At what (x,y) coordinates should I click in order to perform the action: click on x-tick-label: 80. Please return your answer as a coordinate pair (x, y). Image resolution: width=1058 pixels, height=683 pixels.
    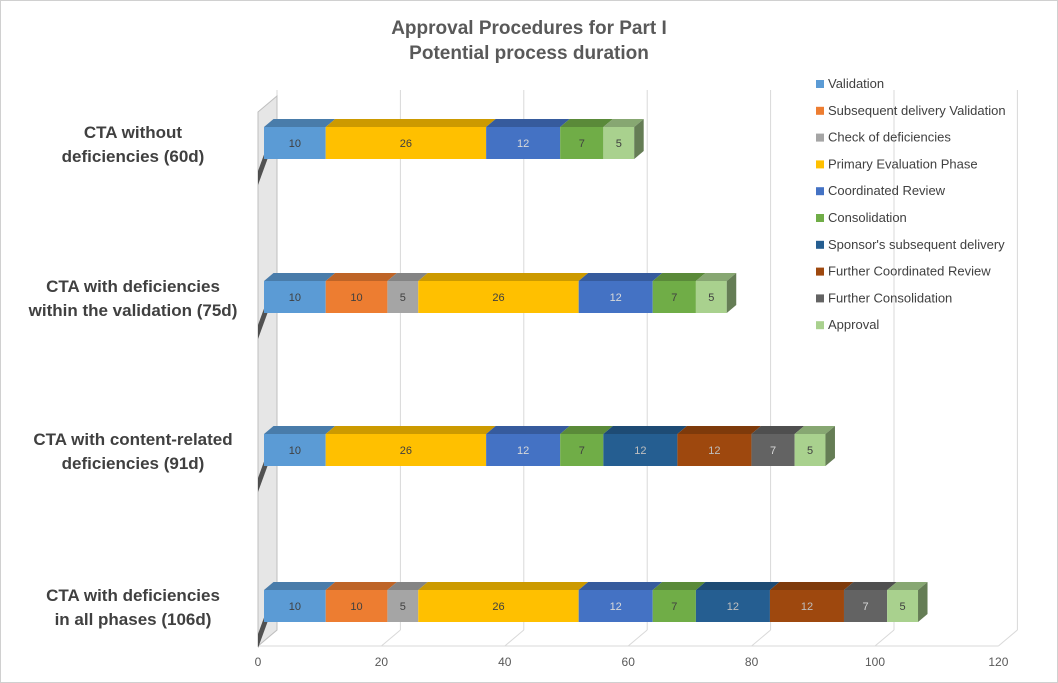
    Looking at the image, I should click on (752, 662).